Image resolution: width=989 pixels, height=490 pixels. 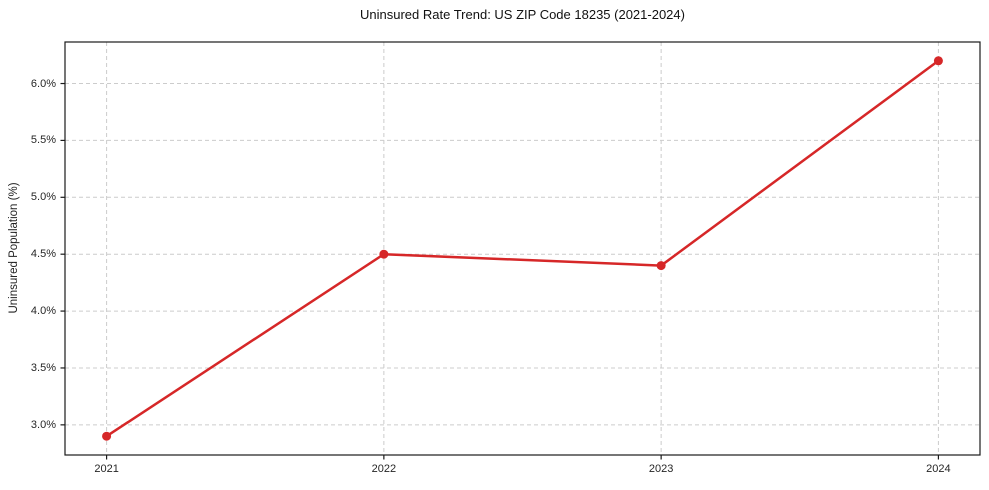 What do you see at coordinates (661, 469) in the screenshot?
I see `x-tick-label: 2023` at bounding box center [661, 469].